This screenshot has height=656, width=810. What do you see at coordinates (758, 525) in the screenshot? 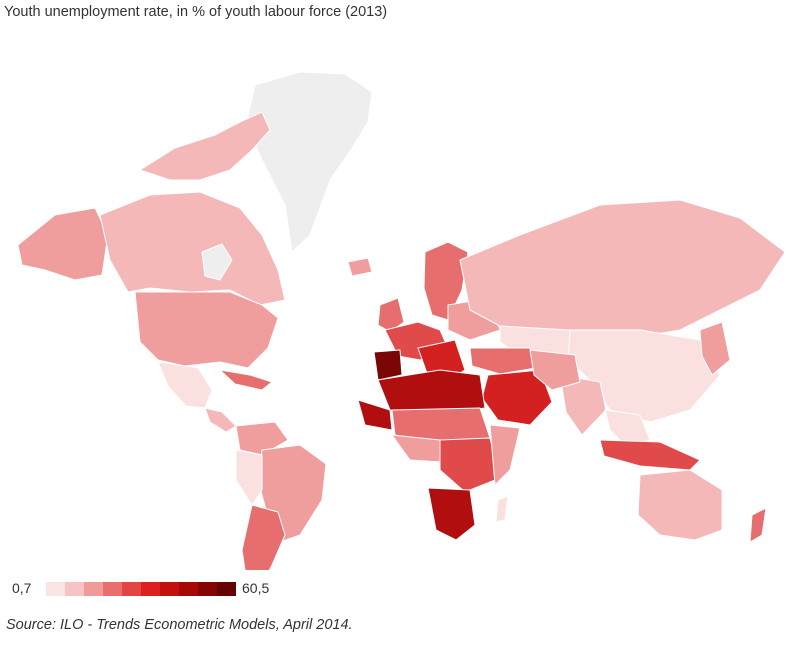
I see `region-new-zealand` at bounding box center [758, 525].